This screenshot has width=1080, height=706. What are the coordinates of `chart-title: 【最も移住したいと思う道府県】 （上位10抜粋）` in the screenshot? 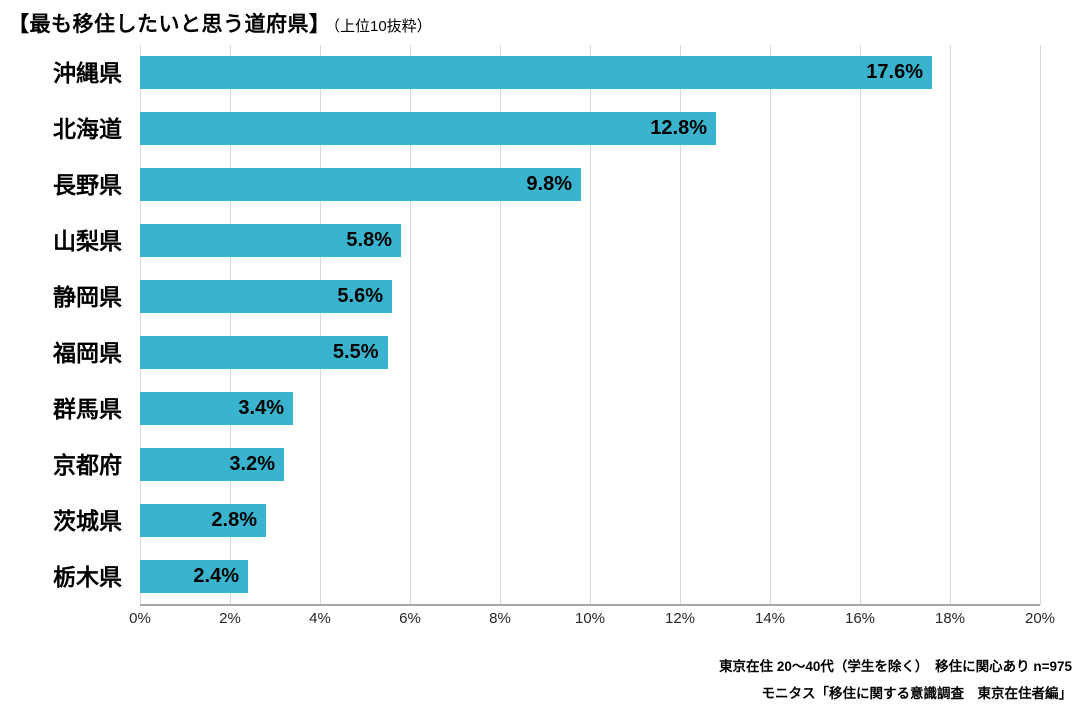 It's located at (220, 23).